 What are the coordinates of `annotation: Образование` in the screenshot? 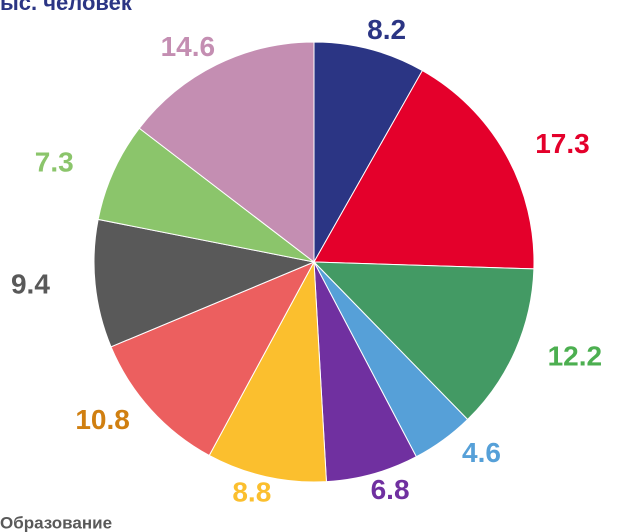 It's located at (56, 522).